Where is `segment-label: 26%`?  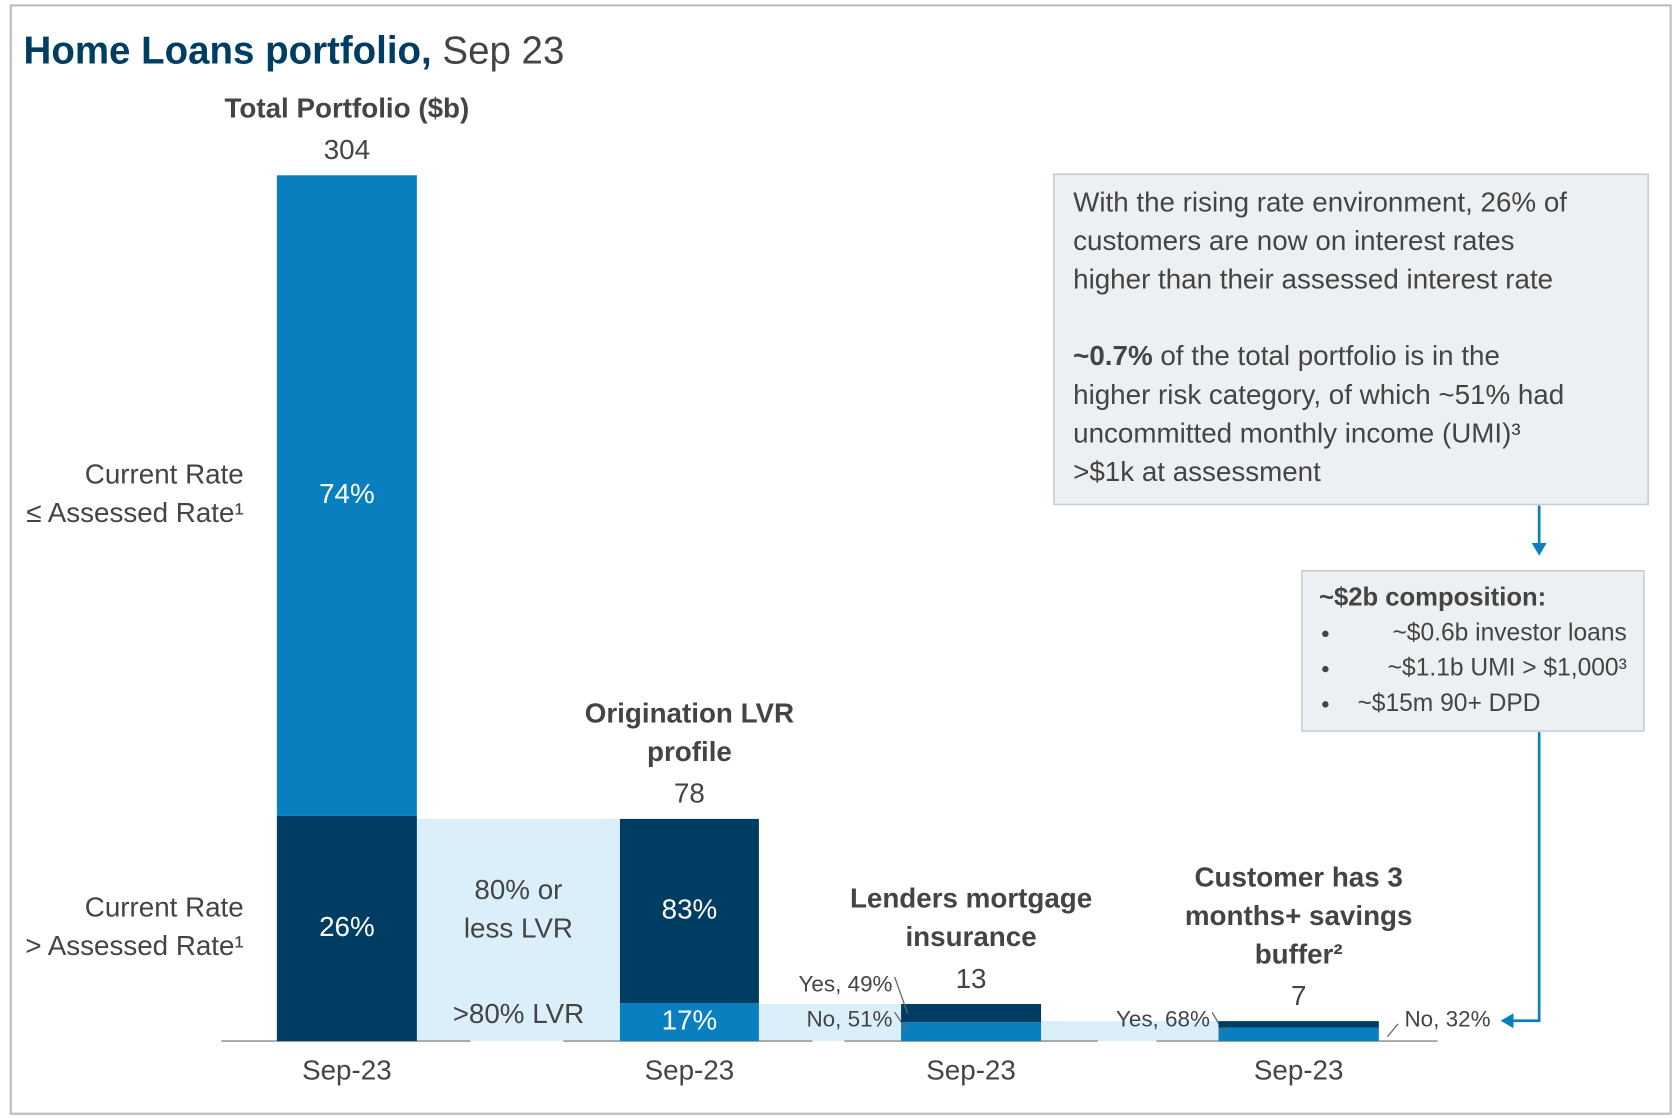
segment-label: 26% is located at coordinates (347, 926).